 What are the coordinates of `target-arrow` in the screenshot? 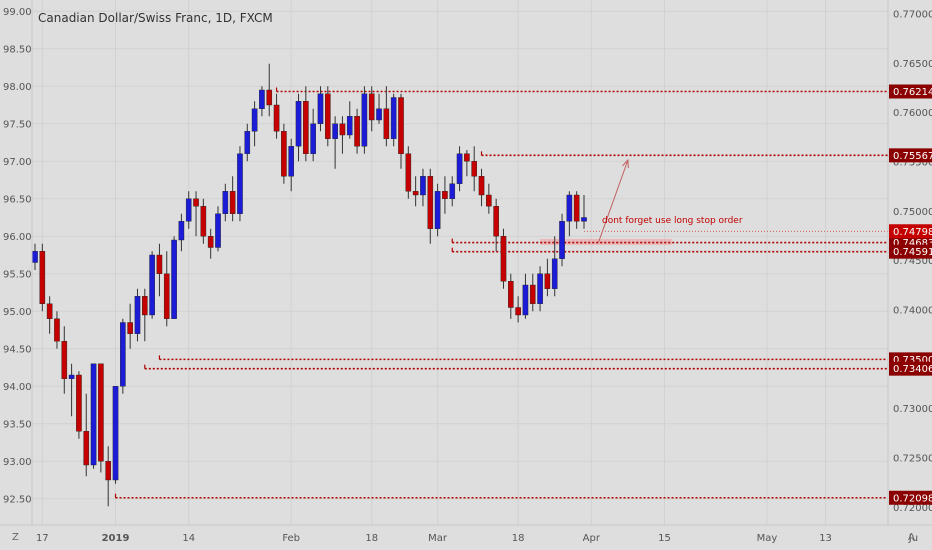 It's located at (613, 200).